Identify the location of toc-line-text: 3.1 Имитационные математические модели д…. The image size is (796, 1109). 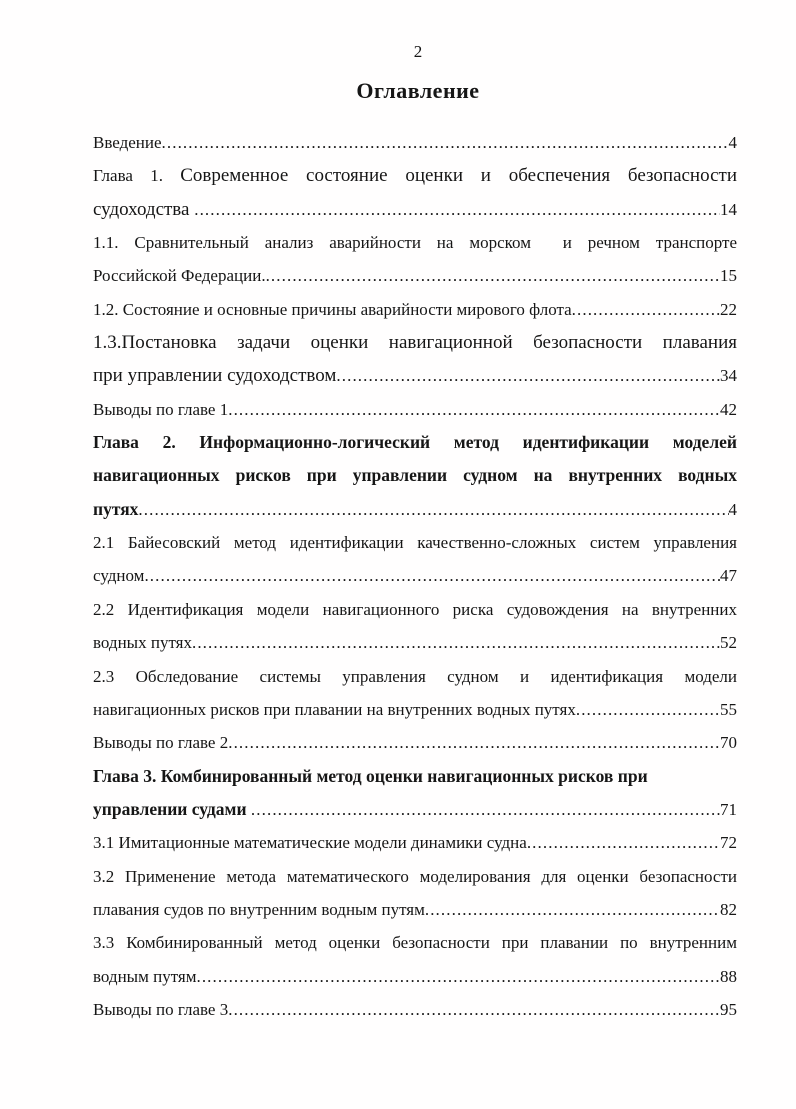
(310, 843).